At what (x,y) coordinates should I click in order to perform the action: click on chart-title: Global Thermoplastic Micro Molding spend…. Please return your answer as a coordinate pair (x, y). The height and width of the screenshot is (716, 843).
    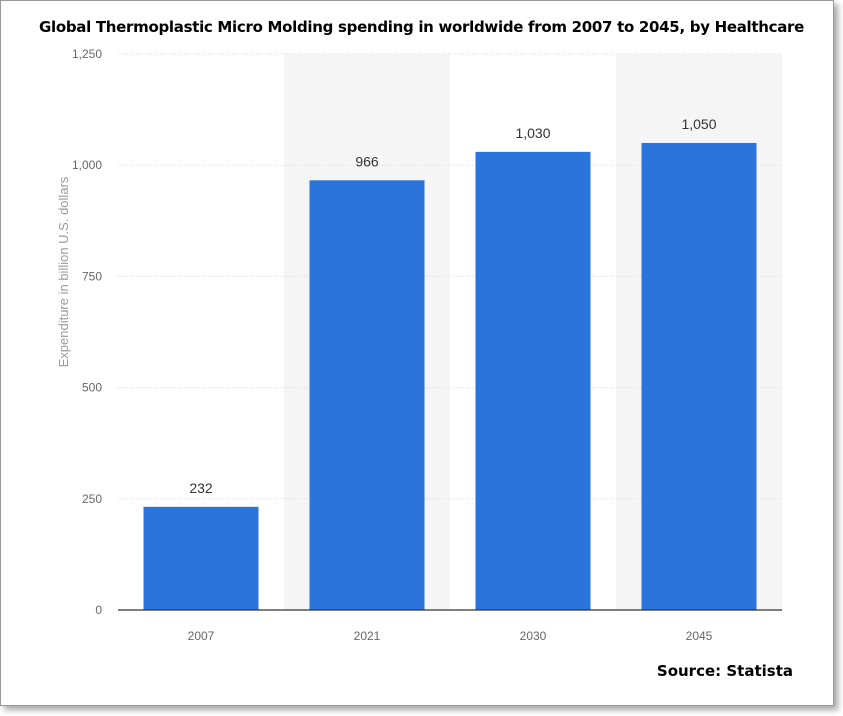
    Looking at the image, I should click on (421, 27).